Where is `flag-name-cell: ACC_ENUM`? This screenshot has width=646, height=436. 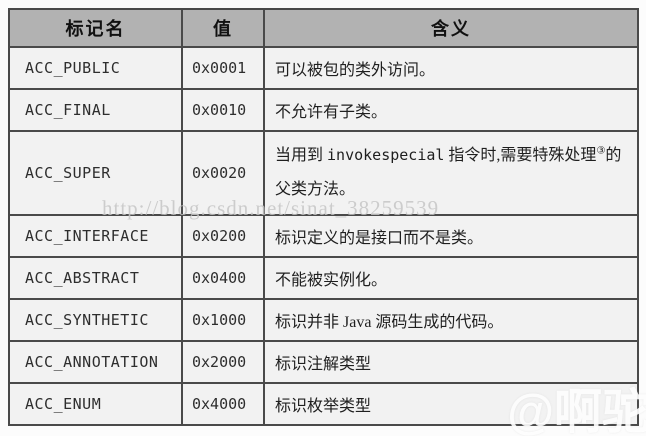
flag-name-cell: ACC_ENUM is located at coordinates (95, 404).